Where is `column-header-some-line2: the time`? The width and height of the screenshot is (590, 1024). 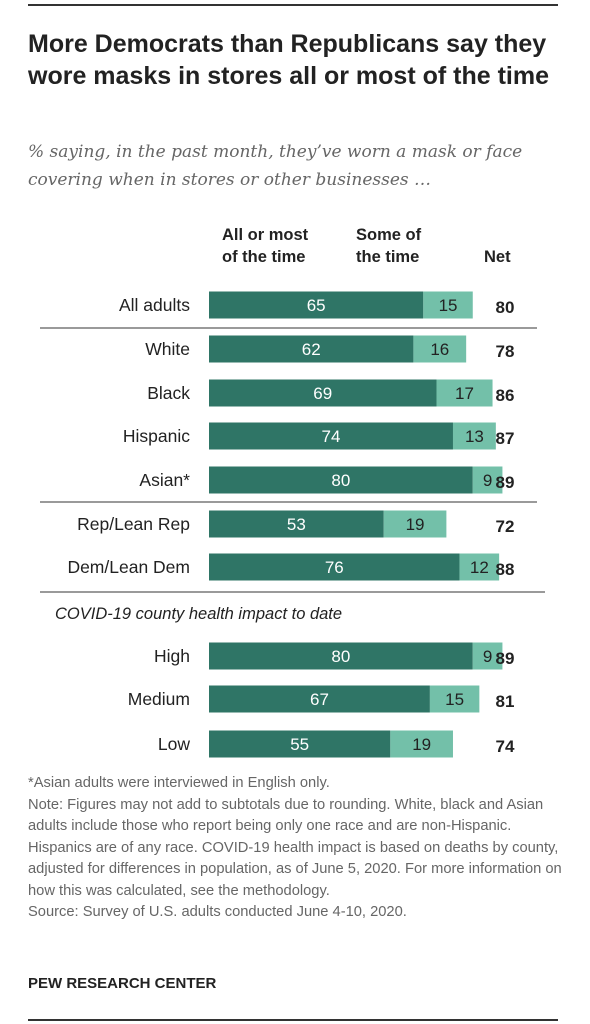 column-header-some-line2: the time is located at coordinates (388, 257).